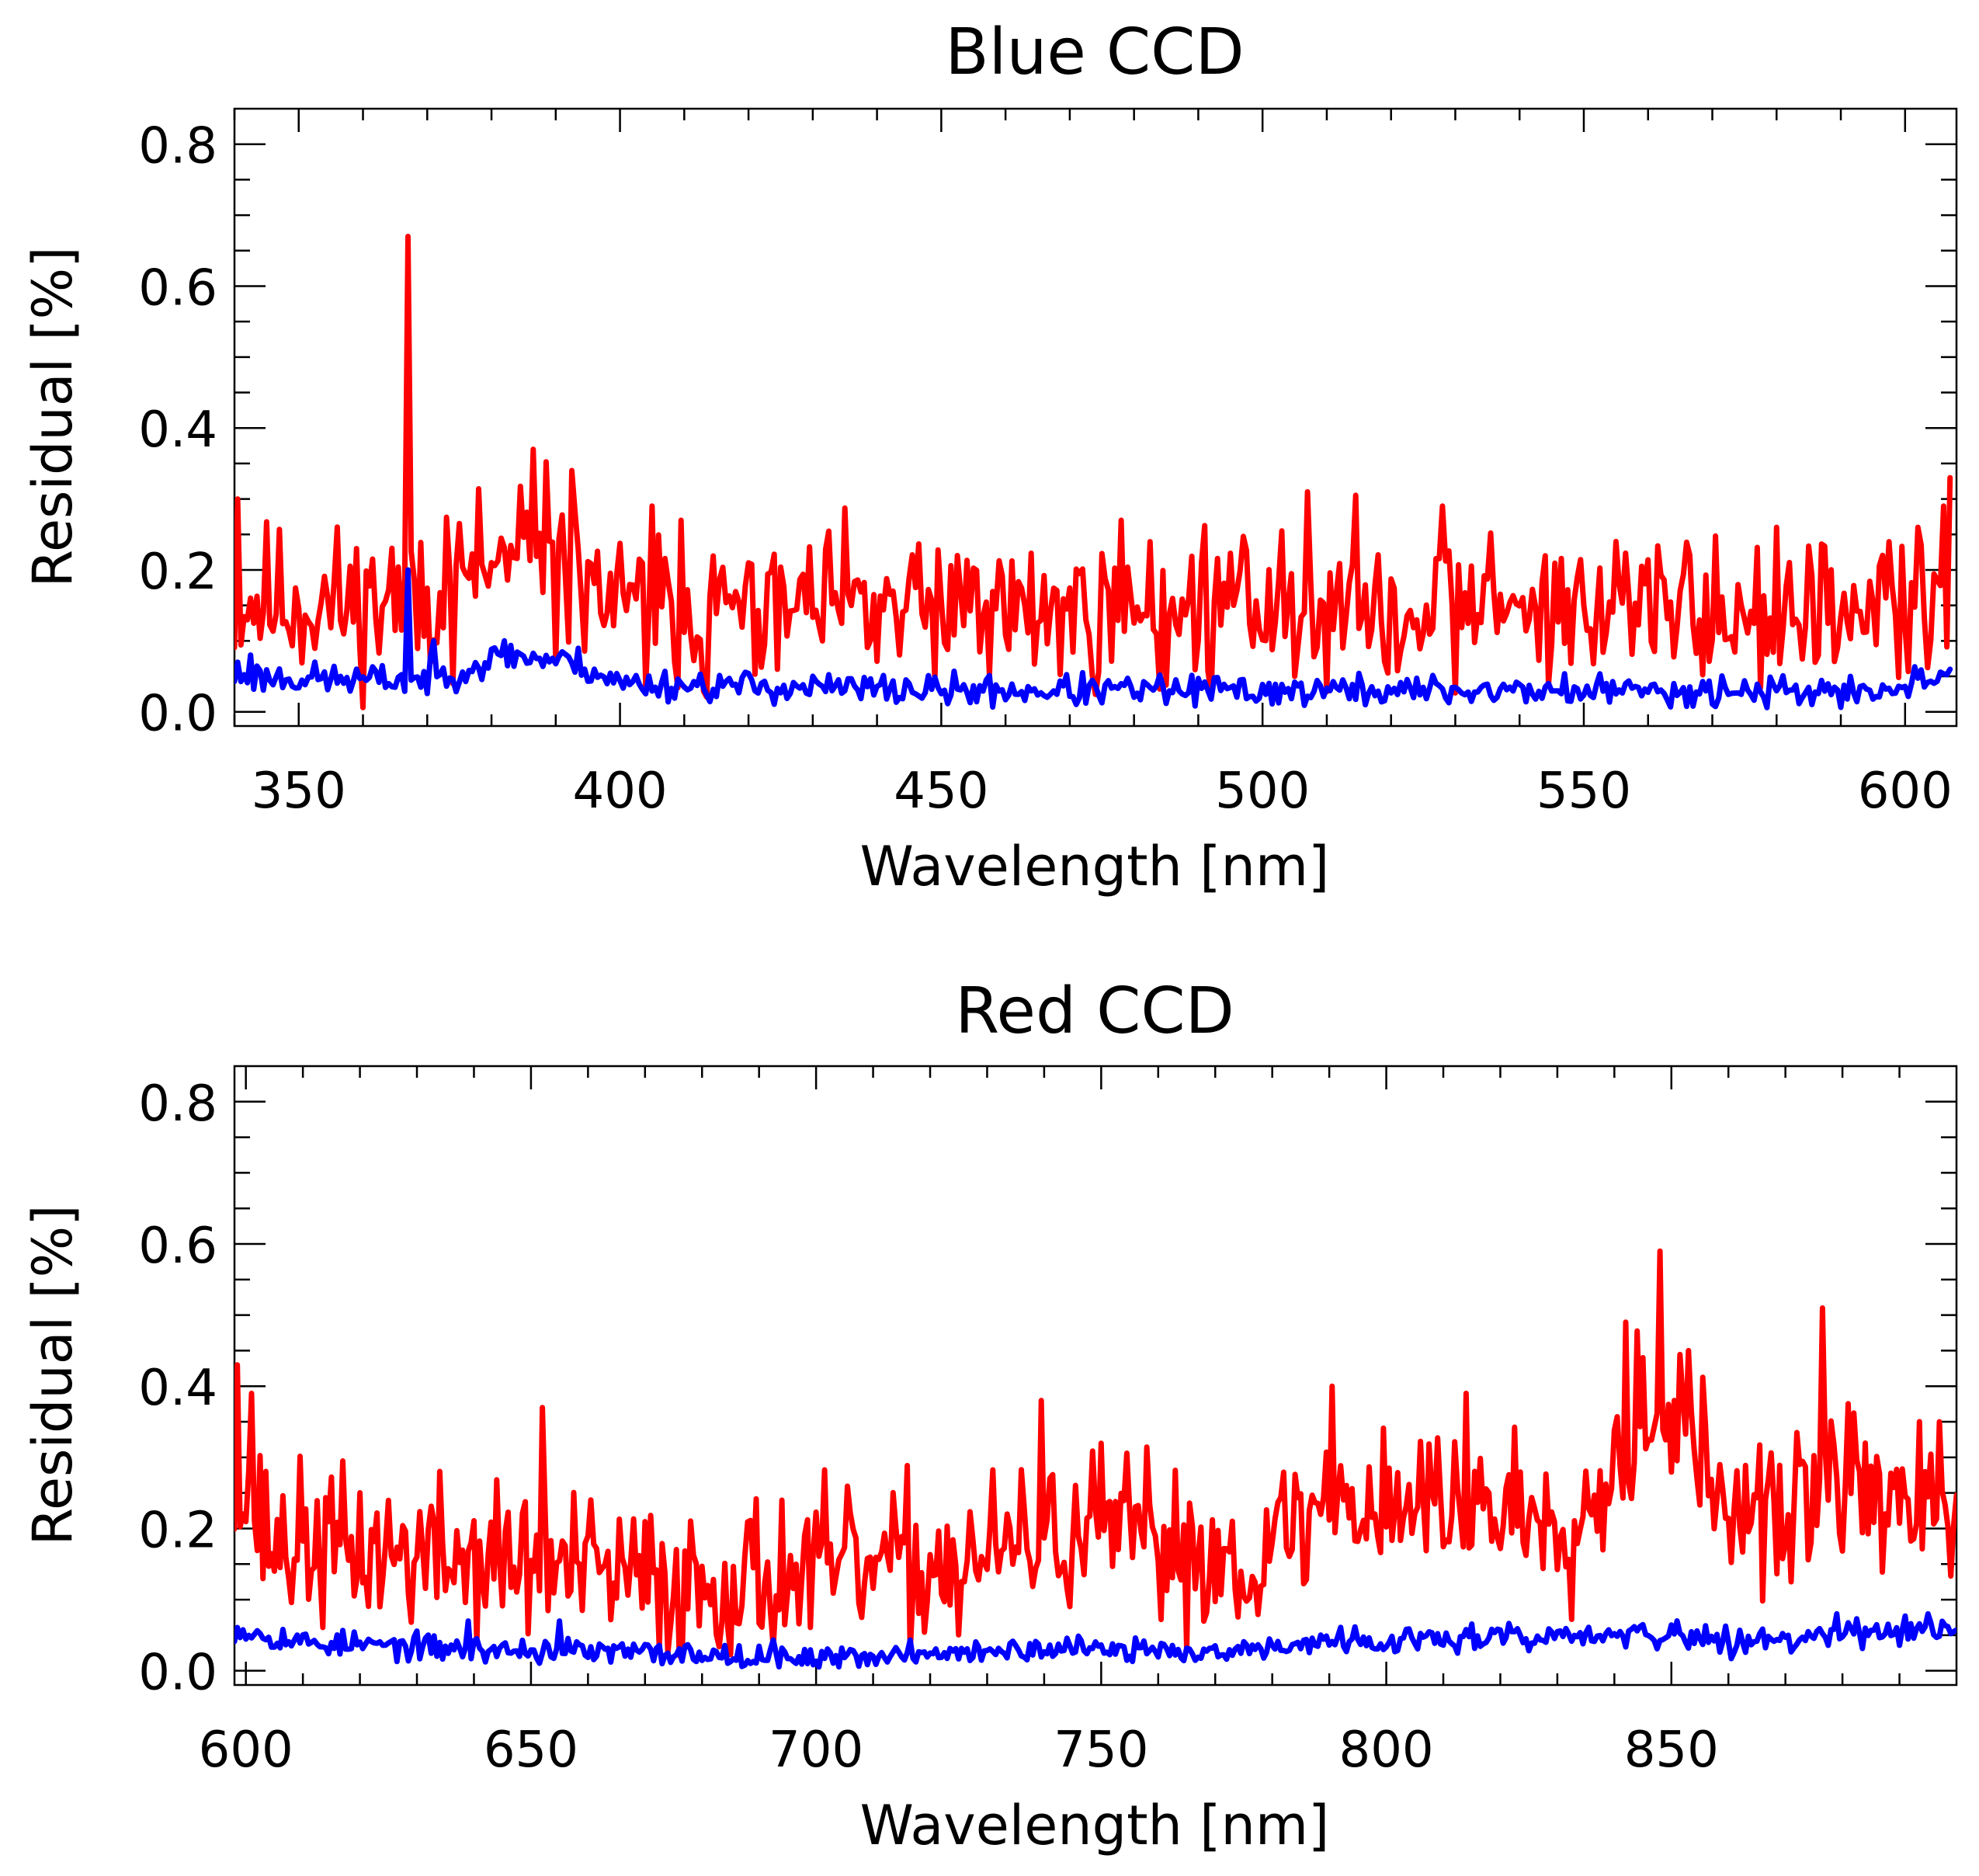 Image resolution: width=1979 pixels, height=1876 pixels. What do you see at coordinates (941, 791) in the screenshot?
I see `x-tick-label: 450` at bounding box center [941, 791].